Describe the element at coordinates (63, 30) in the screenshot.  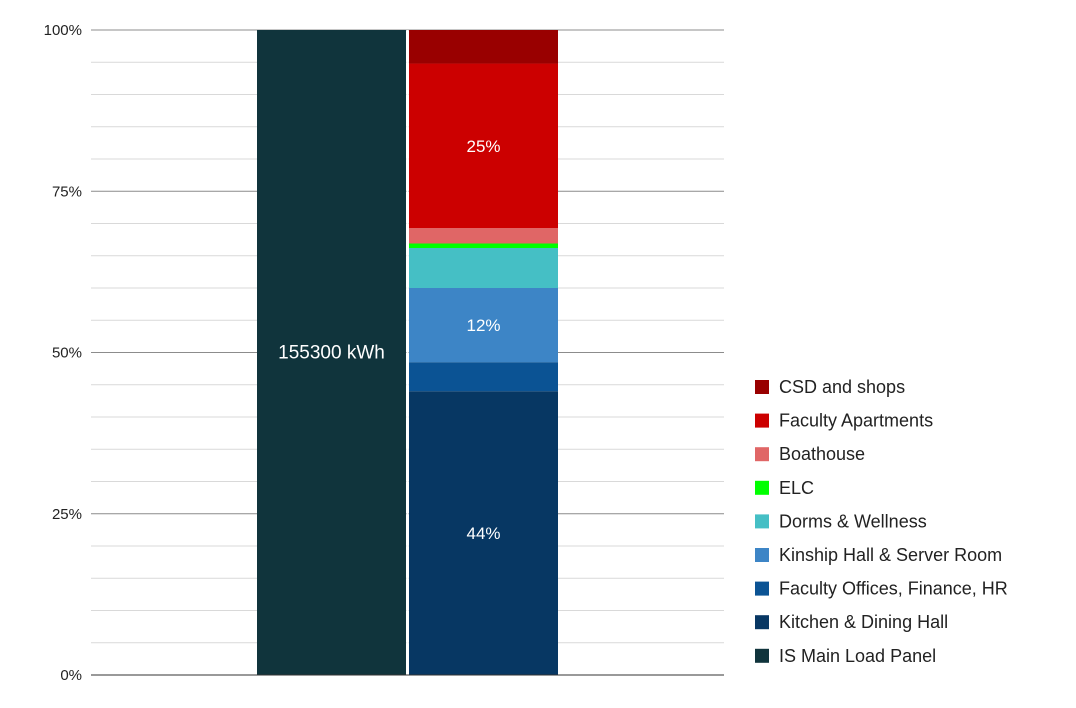
I see `y-tick-label: 100%` at that location.